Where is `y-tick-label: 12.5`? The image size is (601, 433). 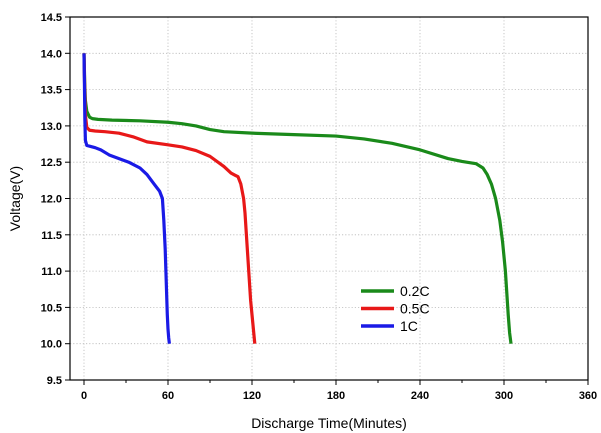 y-tick-label: 12.5 is located at coordinates (51, 163).